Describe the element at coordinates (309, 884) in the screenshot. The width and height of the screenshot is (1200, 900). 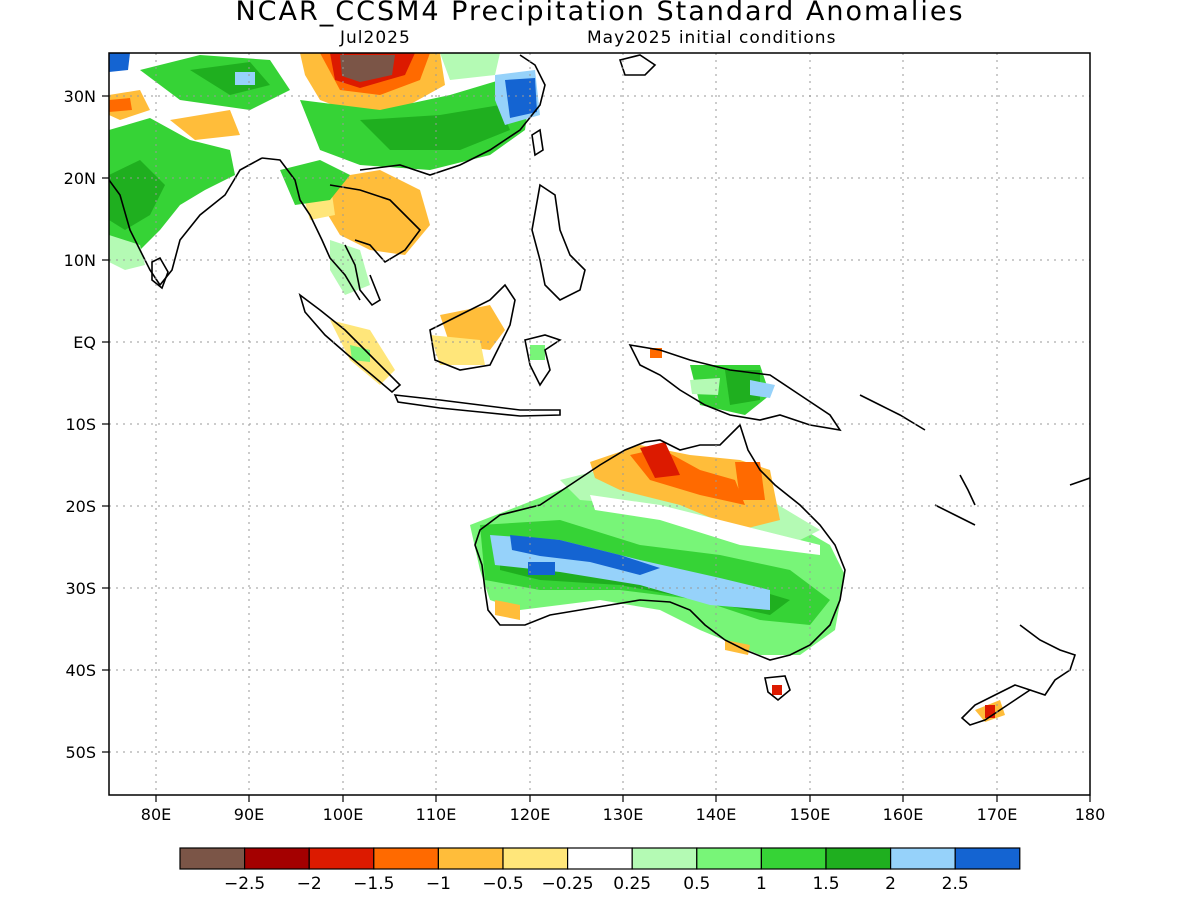
I see `colorbar-label: −2` at that location.